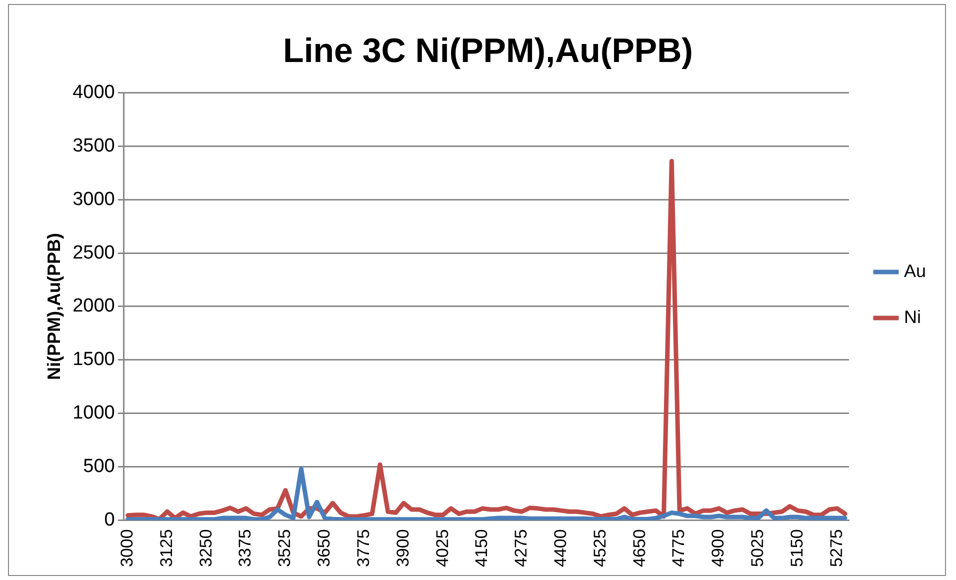  What do you see at coordinates (758, 548) in the screenshot?
I see `x-tick-label: 5025` at bounding box center [758, 548].